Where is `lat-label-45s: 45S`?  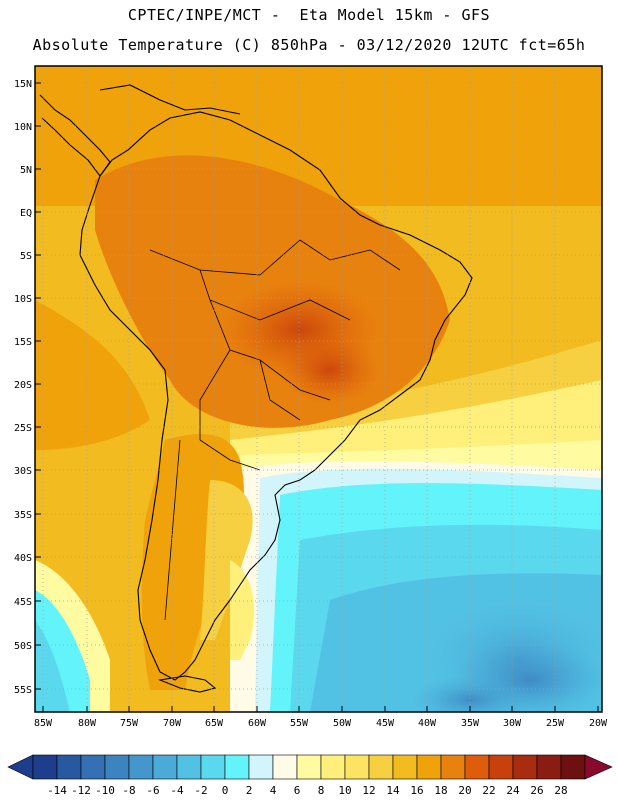
lat-label-45s: 45S is located at coordinates (23, 602).